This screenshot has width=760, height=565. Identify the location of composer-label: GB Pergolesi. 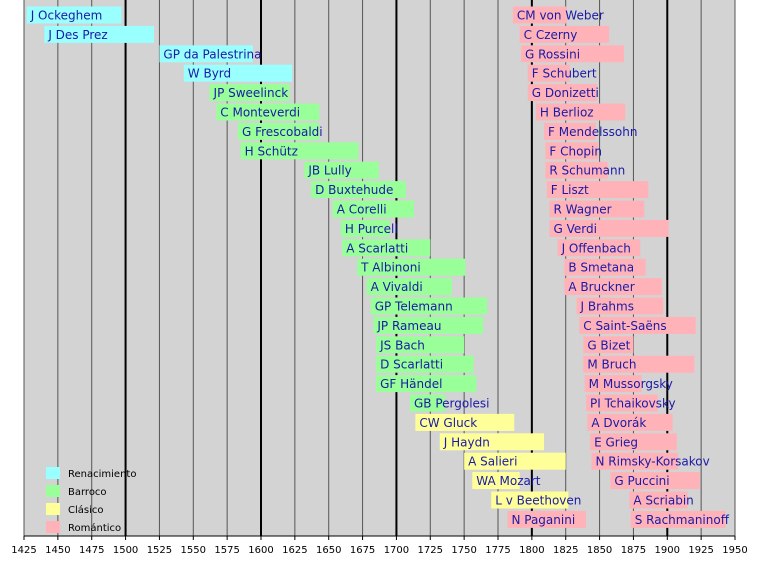
(452, 404).